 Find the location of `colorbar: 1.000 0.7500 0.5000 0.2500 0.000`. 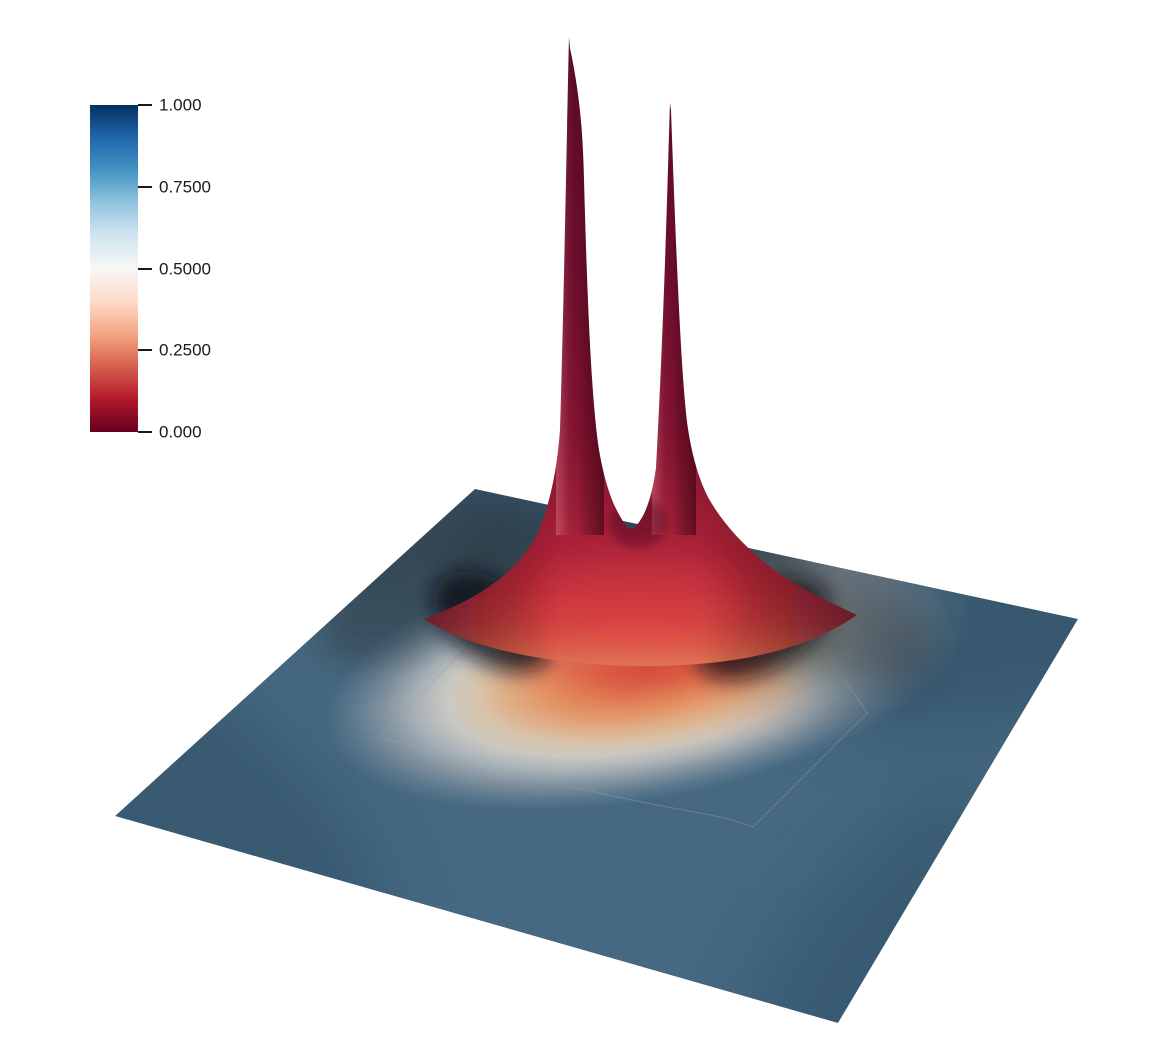

colorbar: 1.000 0.7500 0.5000 0.2500 0.000 is located at coordinates (240, 269).